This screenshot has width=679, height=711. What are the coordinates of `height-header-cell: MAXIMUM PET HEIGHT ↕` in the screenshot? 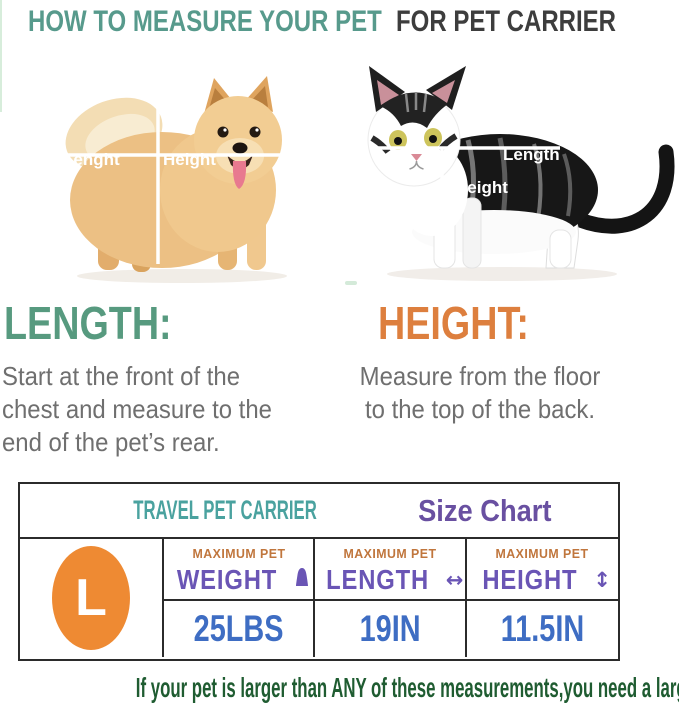 It's located at (542, 570).